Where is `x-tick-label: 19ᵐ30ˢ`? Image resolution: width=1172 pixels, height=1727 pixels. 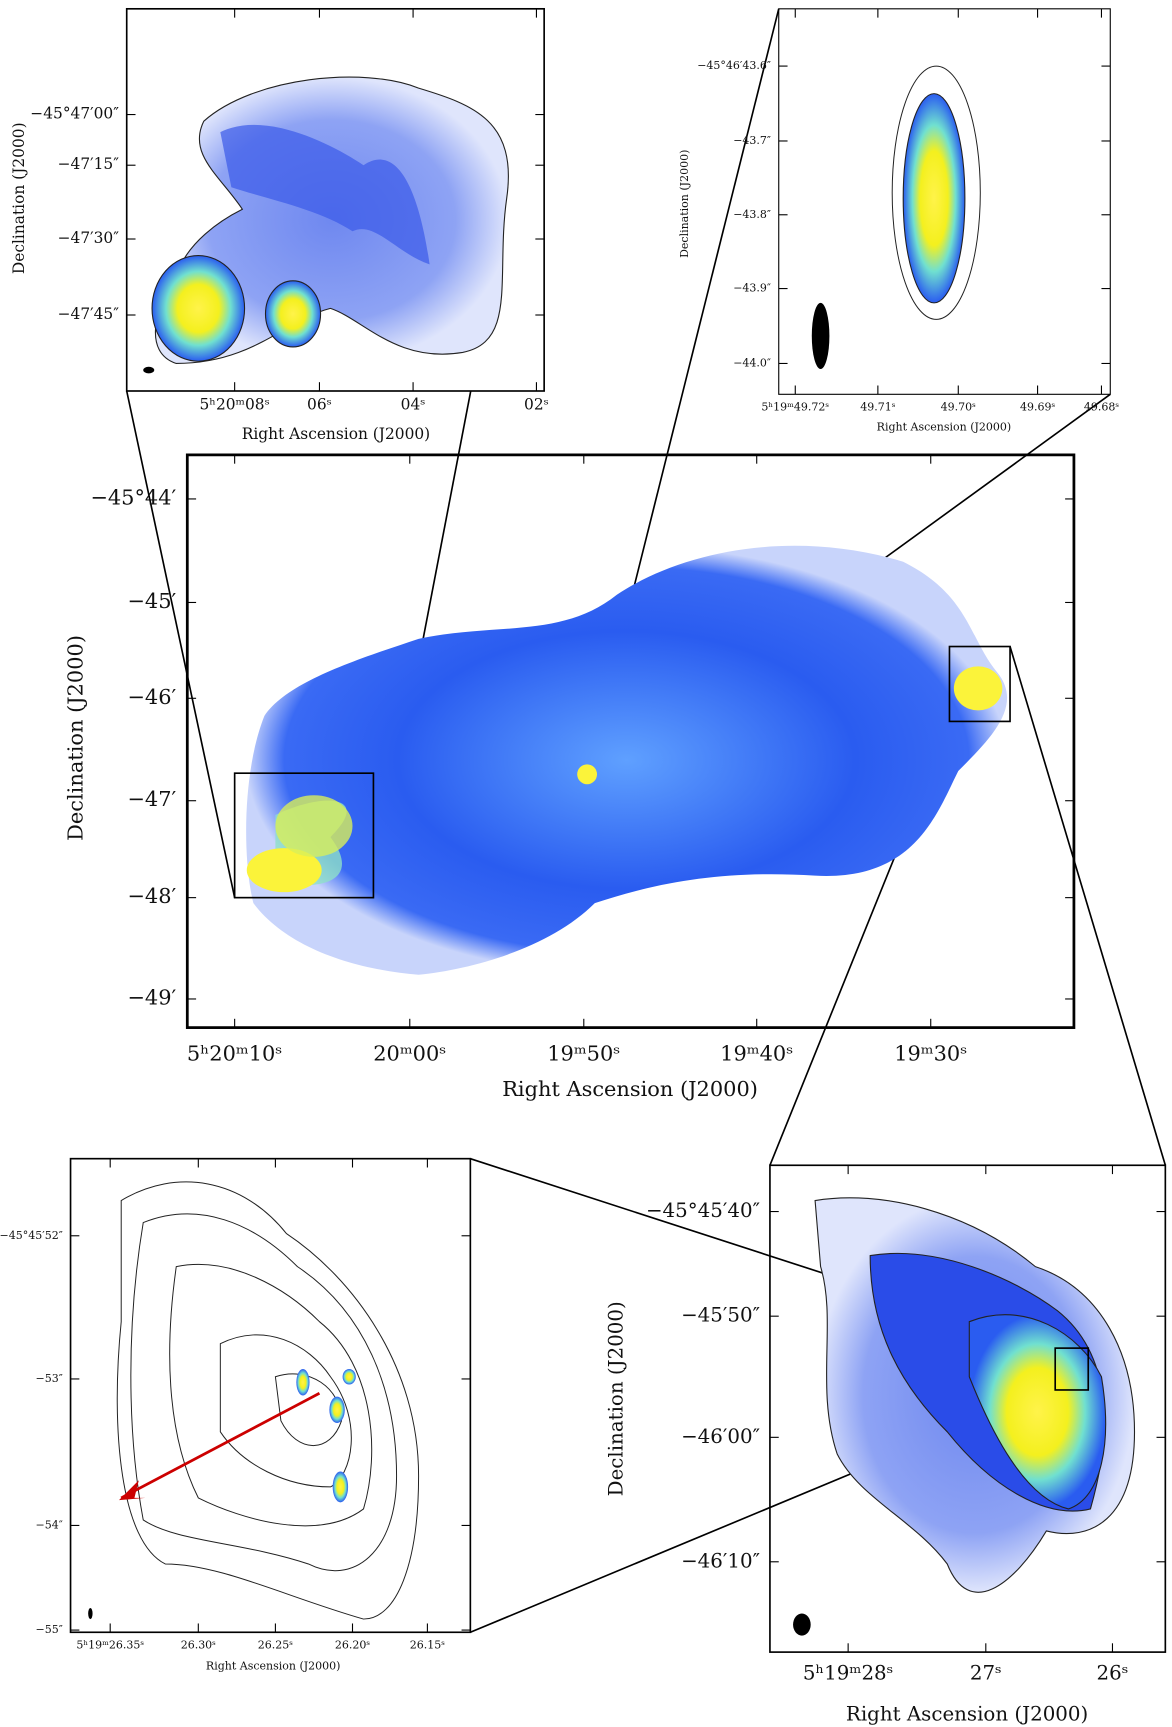
x-tick-label: 19ᵐ30ˢ is located at coordinates (930, 1054).